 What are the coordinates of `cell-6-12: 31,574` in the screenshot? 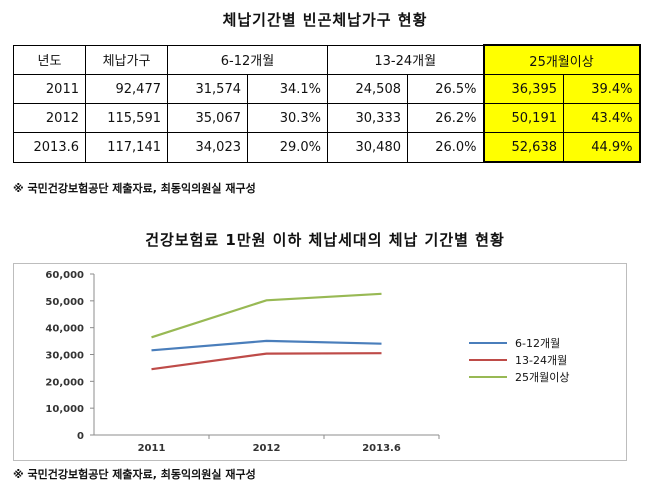 It's located at (207, 89).